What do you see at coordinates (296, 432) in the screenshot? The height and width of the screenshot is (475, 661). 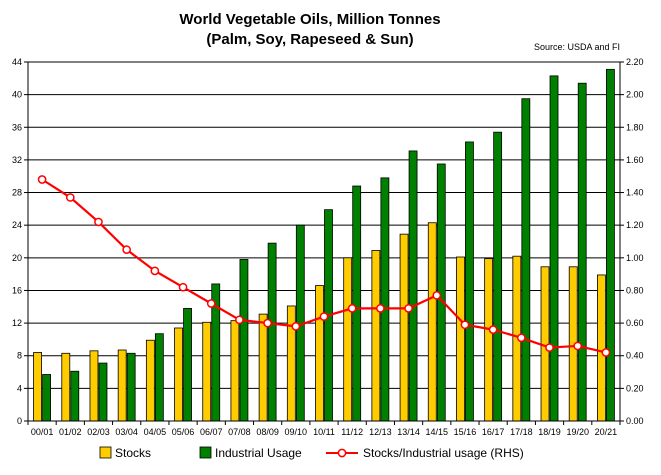 I see `x-tick-label: 09/10` at bounding box center [296, 432].